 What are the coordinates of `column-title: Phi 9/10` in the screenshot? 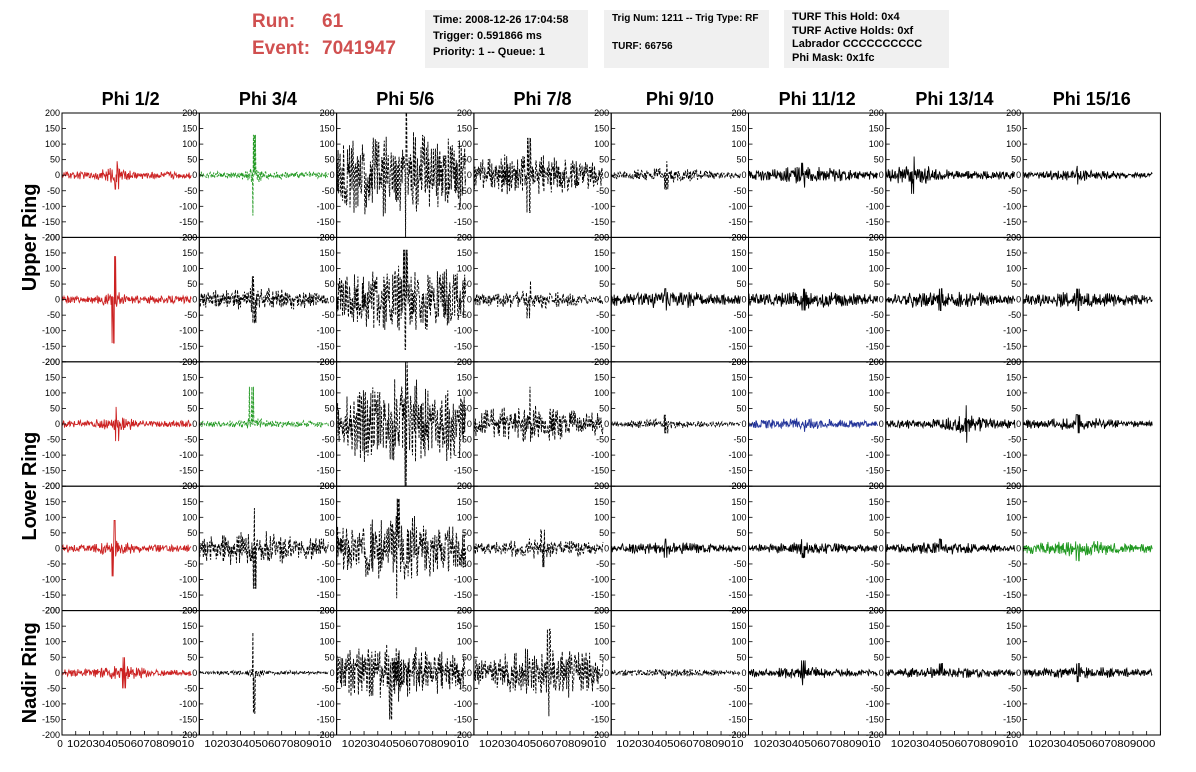 It's located at (680, 99).